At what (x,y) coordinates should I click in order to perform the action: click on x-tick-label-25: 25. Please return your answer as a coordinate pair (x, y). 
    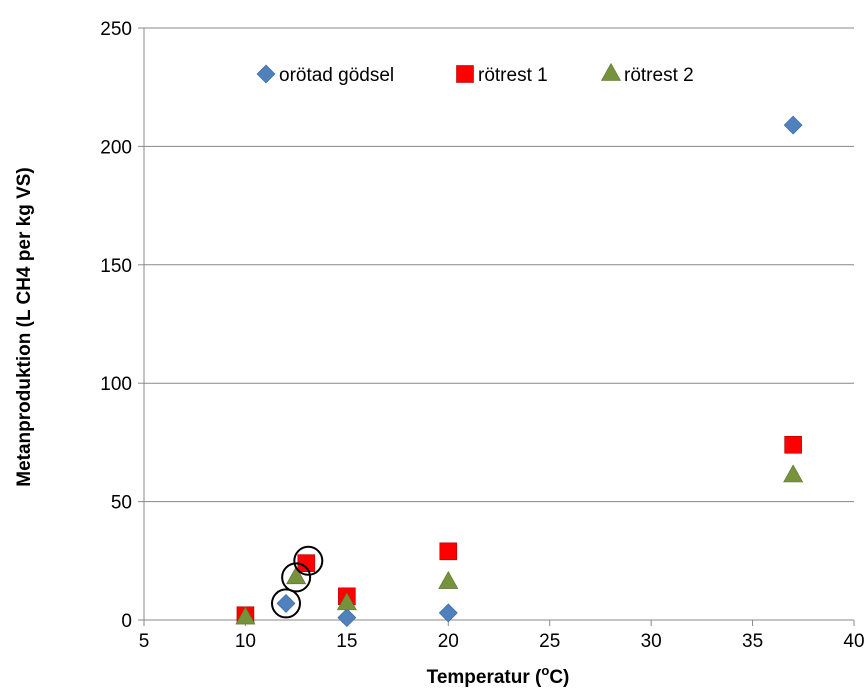
    Looking at the image, I should click on (549, 641).